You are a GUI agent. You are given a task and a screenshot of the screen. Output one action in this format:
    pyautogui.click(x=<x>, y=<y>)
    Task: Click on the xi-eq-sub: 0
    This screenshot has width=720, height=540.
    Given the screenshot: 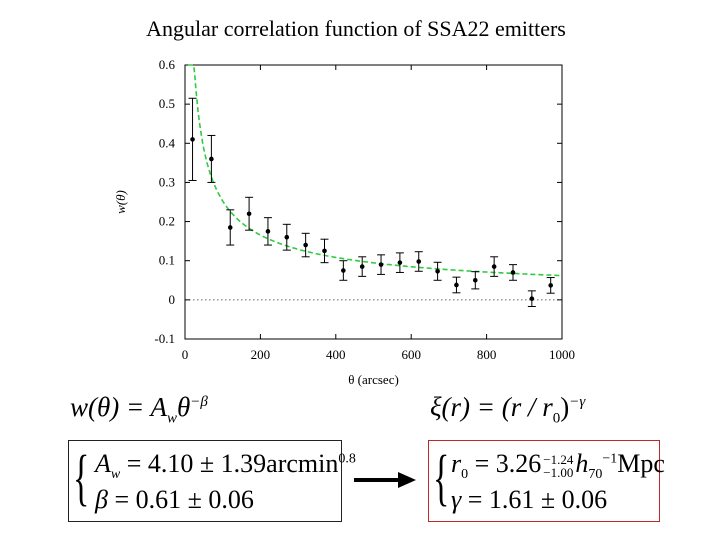 What is the action you would take?
    pyautogui.click(x=556, y=418)
    